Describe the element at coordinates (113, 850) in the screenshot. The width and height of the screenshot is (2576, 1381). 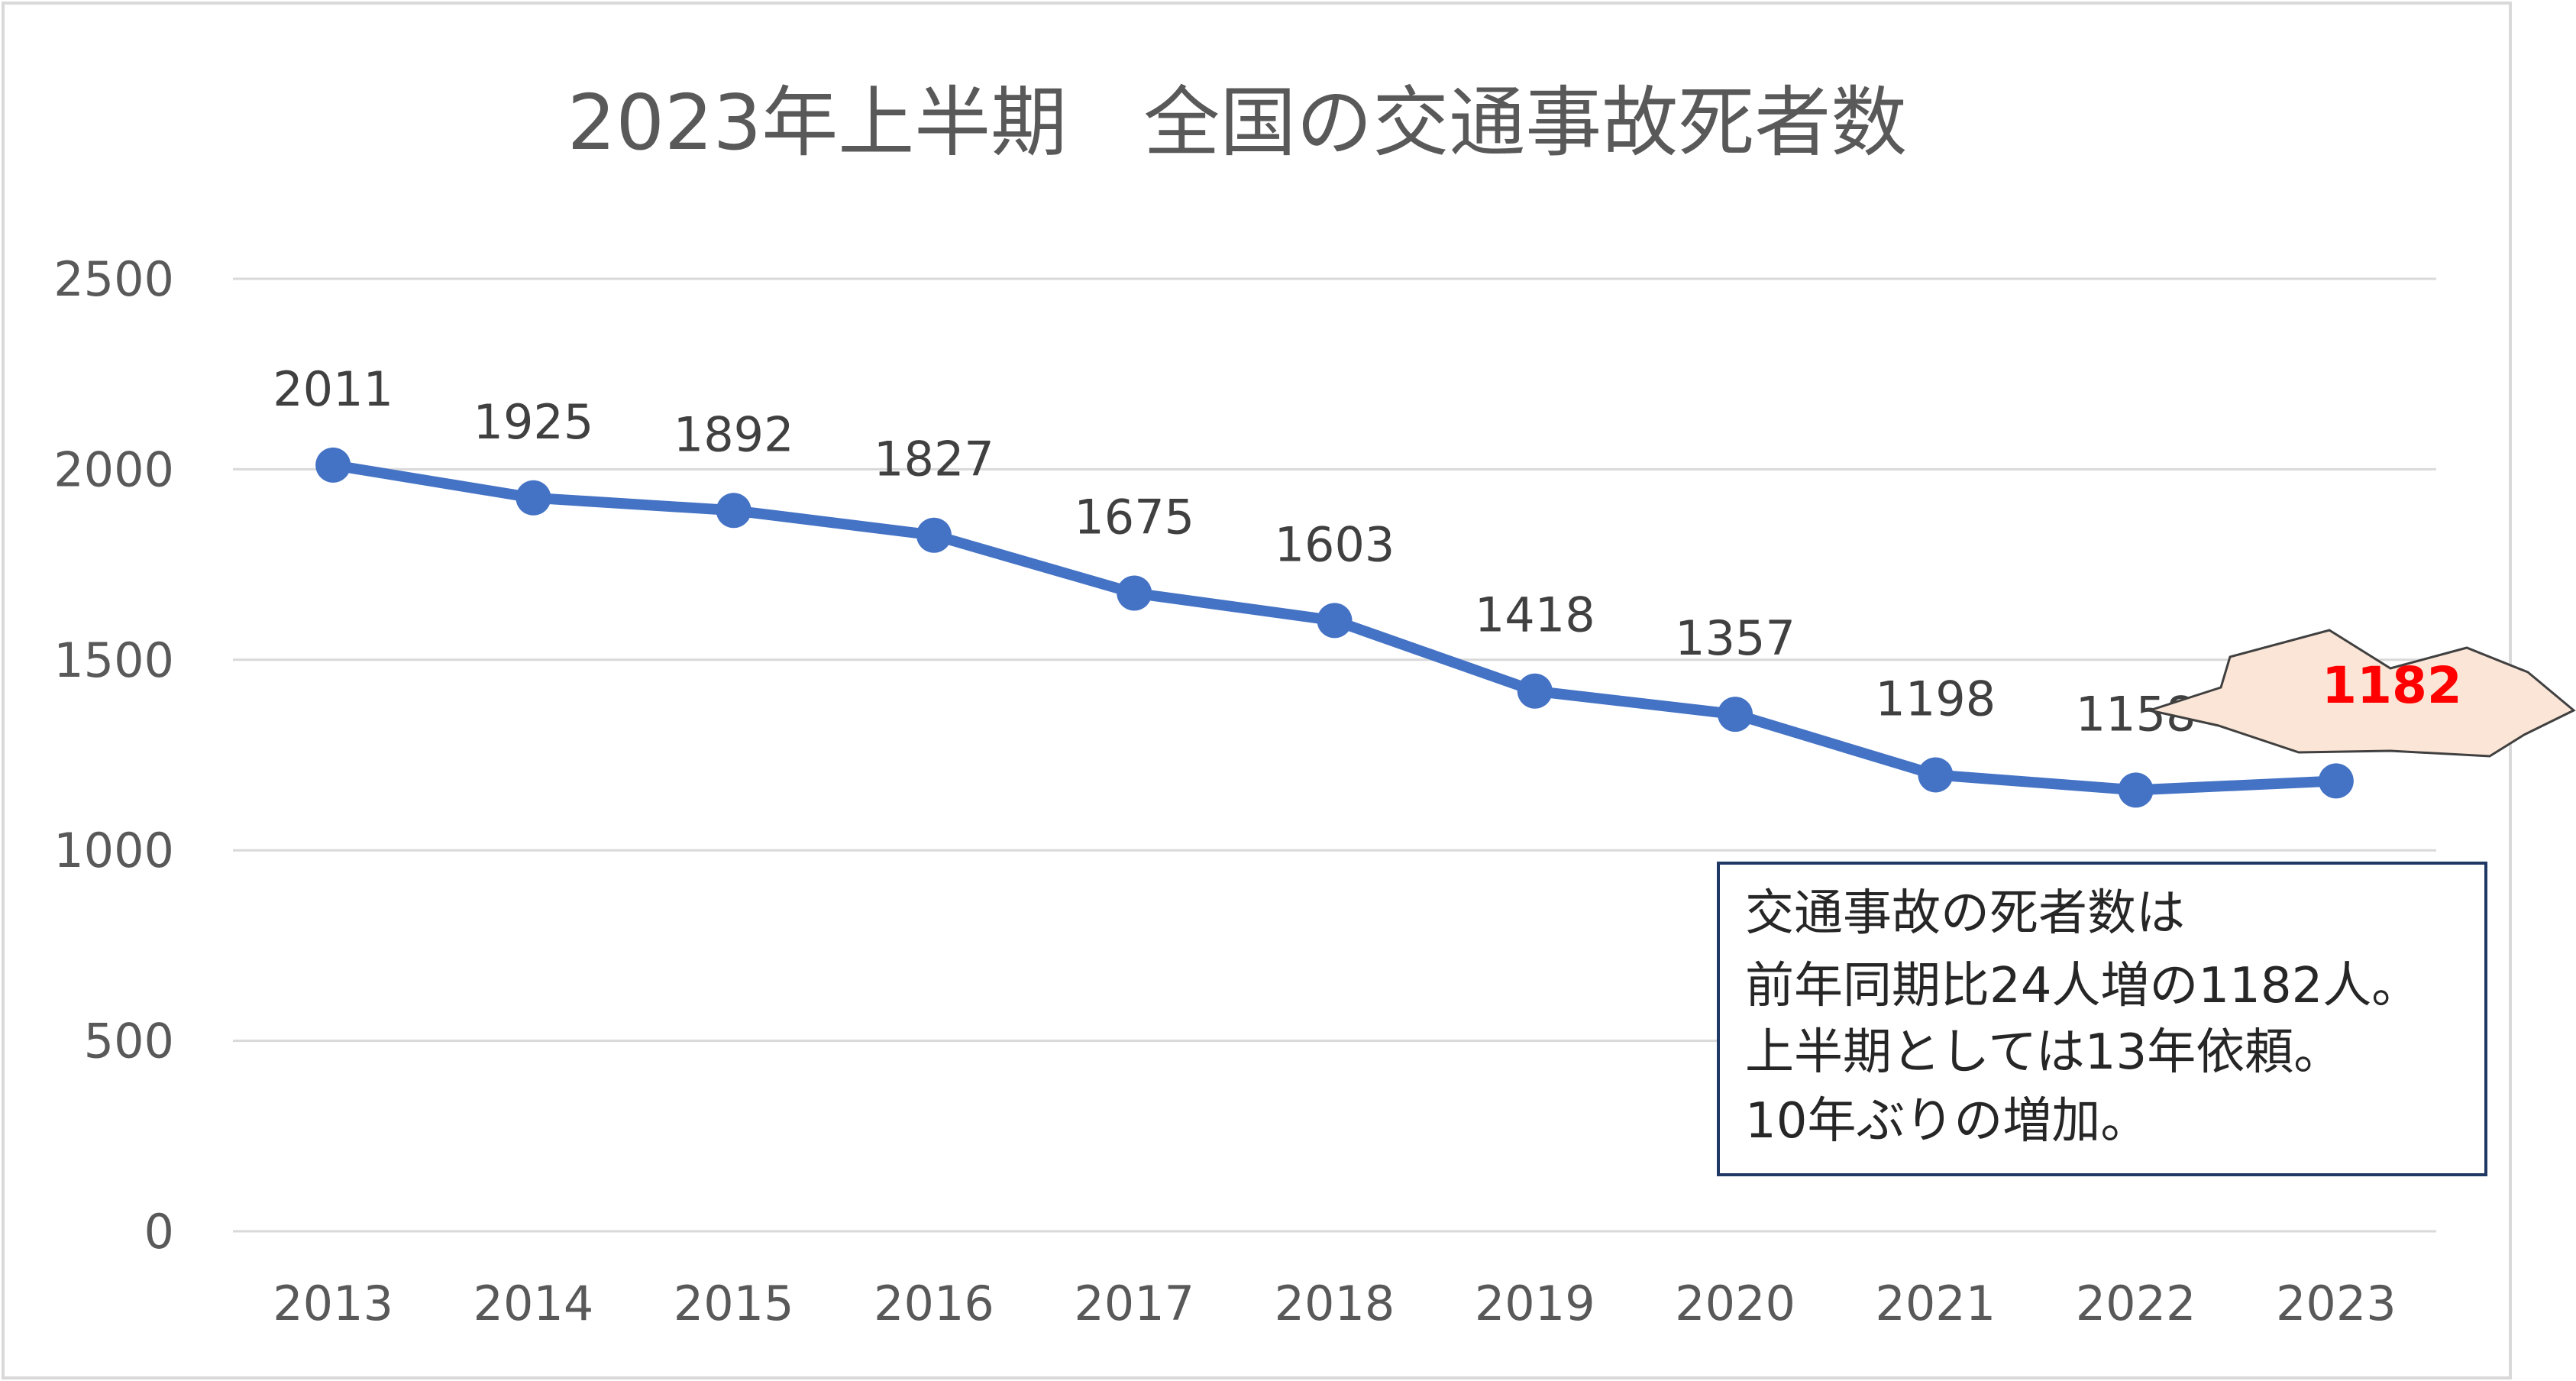
I see `y-tick-label-1000: 1000` at that location.